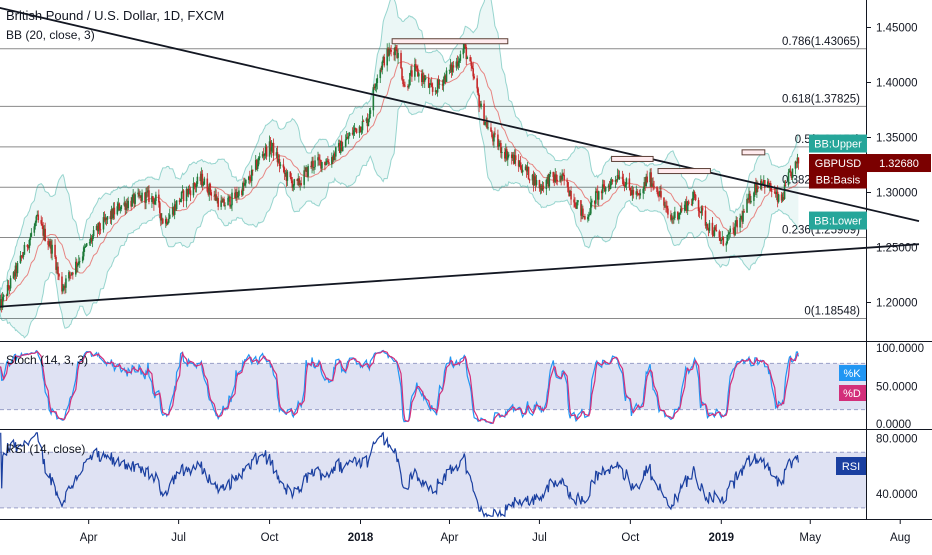 This screenshot has height=555, width=932. Describe the element at coordinates (399, 387) in the screenshot. I see `stoch-k-line` at that location.